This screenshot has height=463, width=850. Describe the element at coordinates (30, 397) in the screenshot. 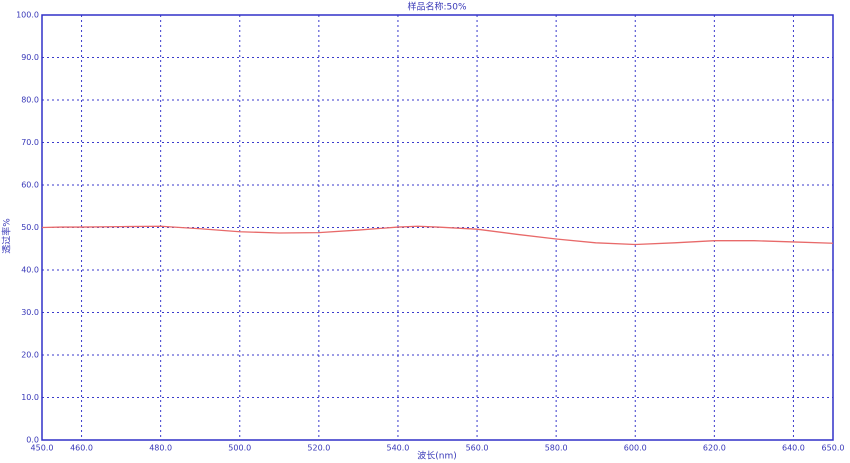

I see `y-tick-label: 10.0` at that location.